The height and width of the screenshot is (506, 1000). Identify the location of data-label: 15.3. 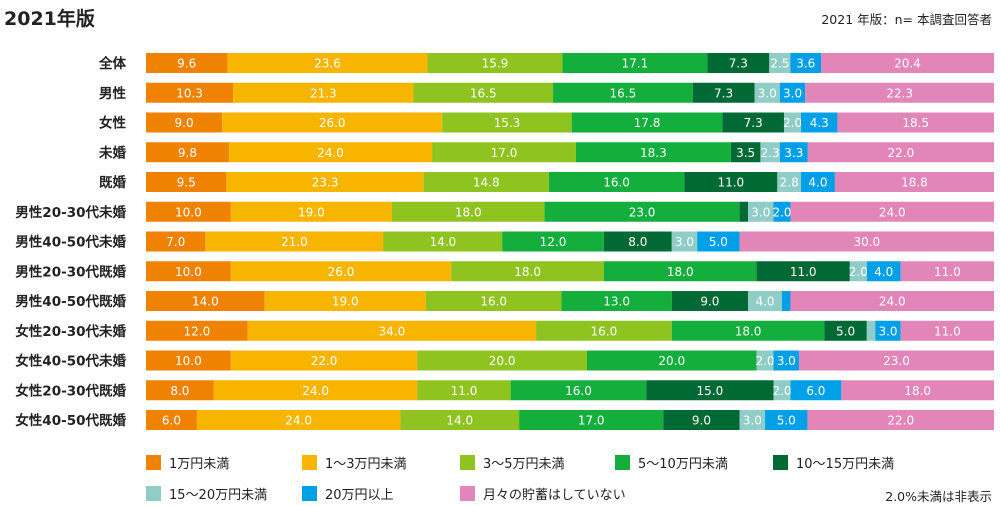
(507, 123).